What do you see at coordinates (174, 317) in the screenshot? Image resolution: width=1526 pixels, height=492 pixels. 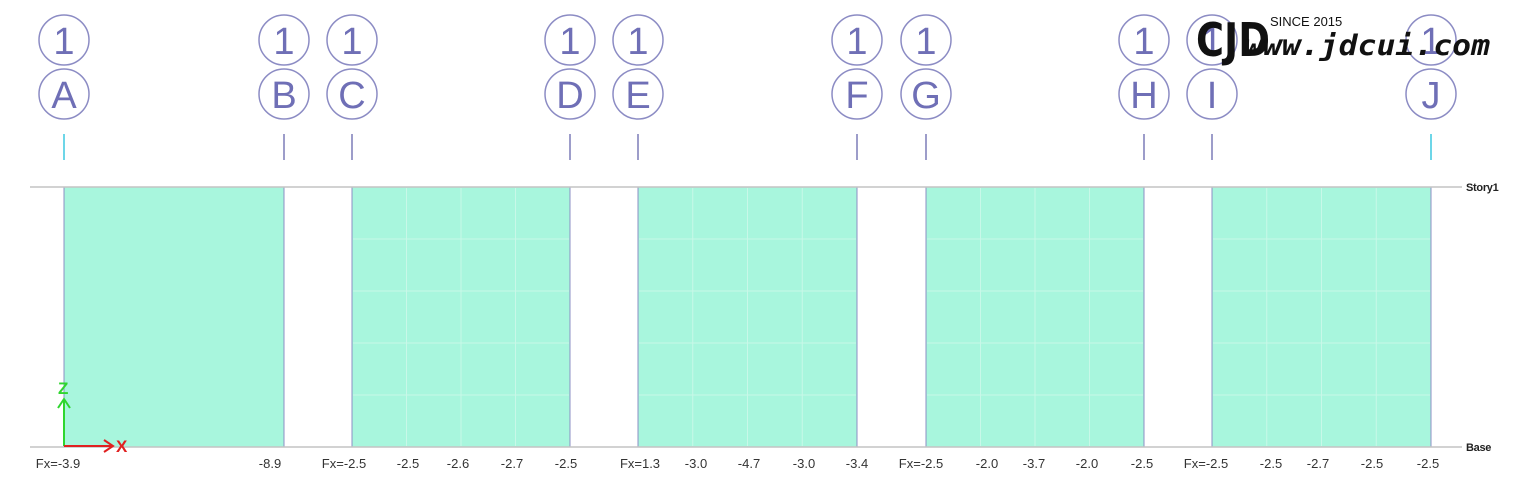 I see `wall-panel-ab` at bounding box center [174, 317].